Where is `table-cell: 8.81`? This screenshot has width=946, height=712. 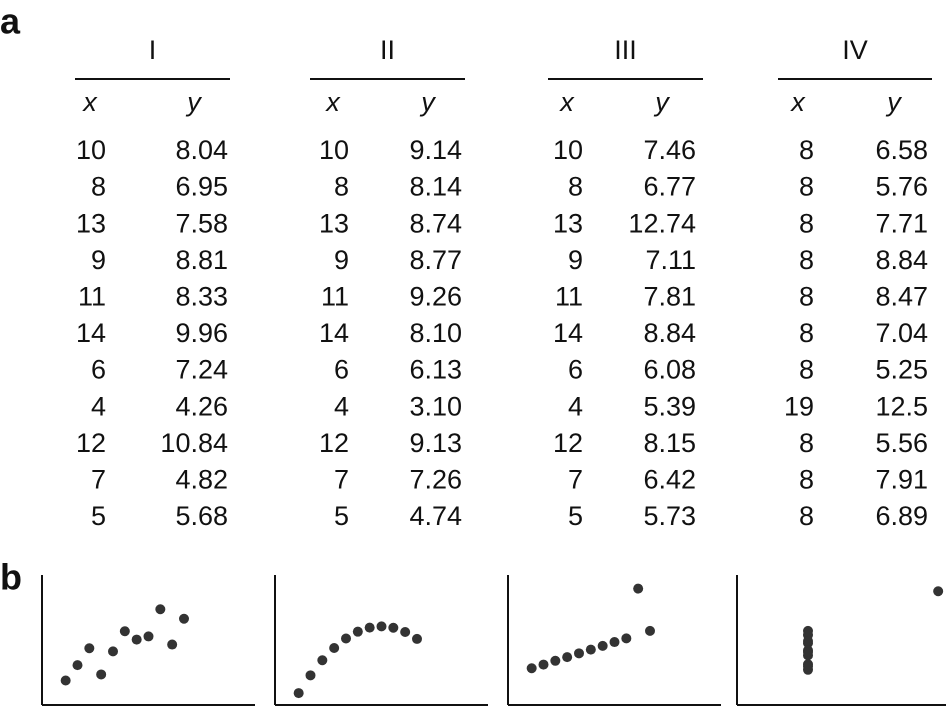
table-cell: 8.81 is located at coordinates (201, 260).